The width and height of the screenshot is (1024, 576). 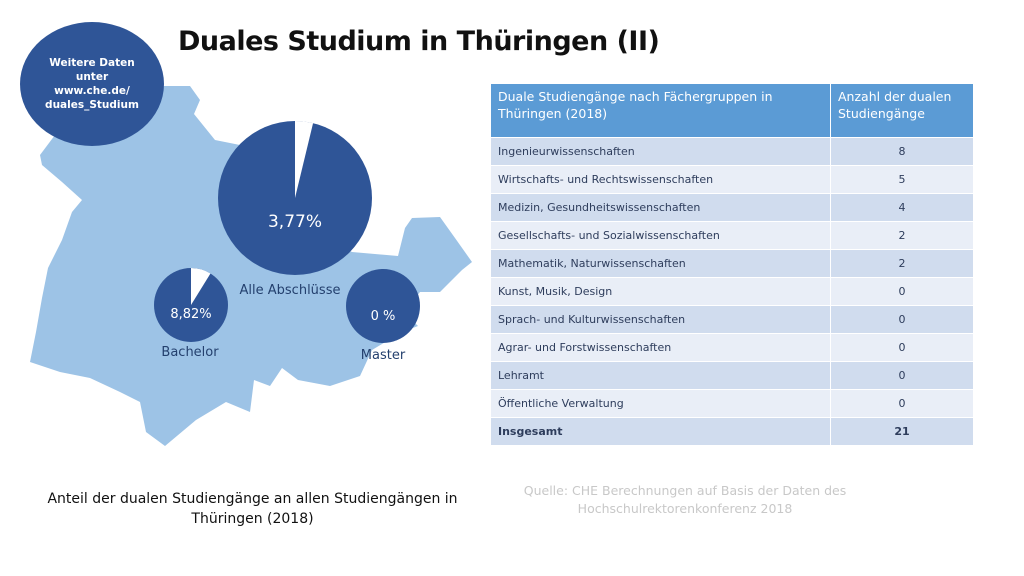 I want to click on count-cell: 21, so click(x=902, y=431).